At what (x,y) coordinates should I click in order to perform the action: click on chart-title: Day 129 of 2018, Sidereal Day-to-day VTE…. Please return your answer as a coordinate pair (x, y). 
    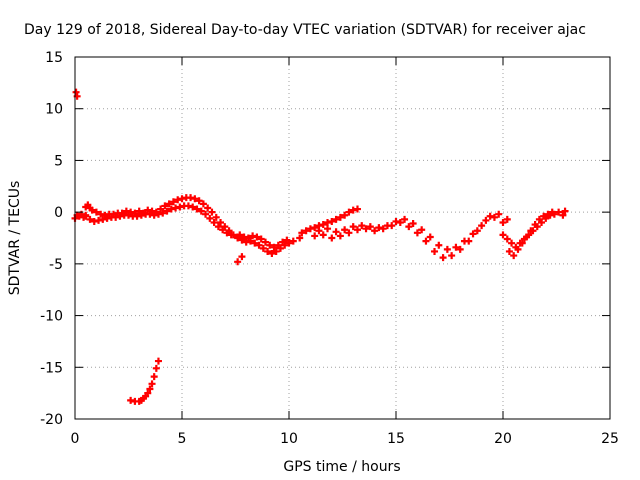
    Looking at the image, I should click on (305, 30).